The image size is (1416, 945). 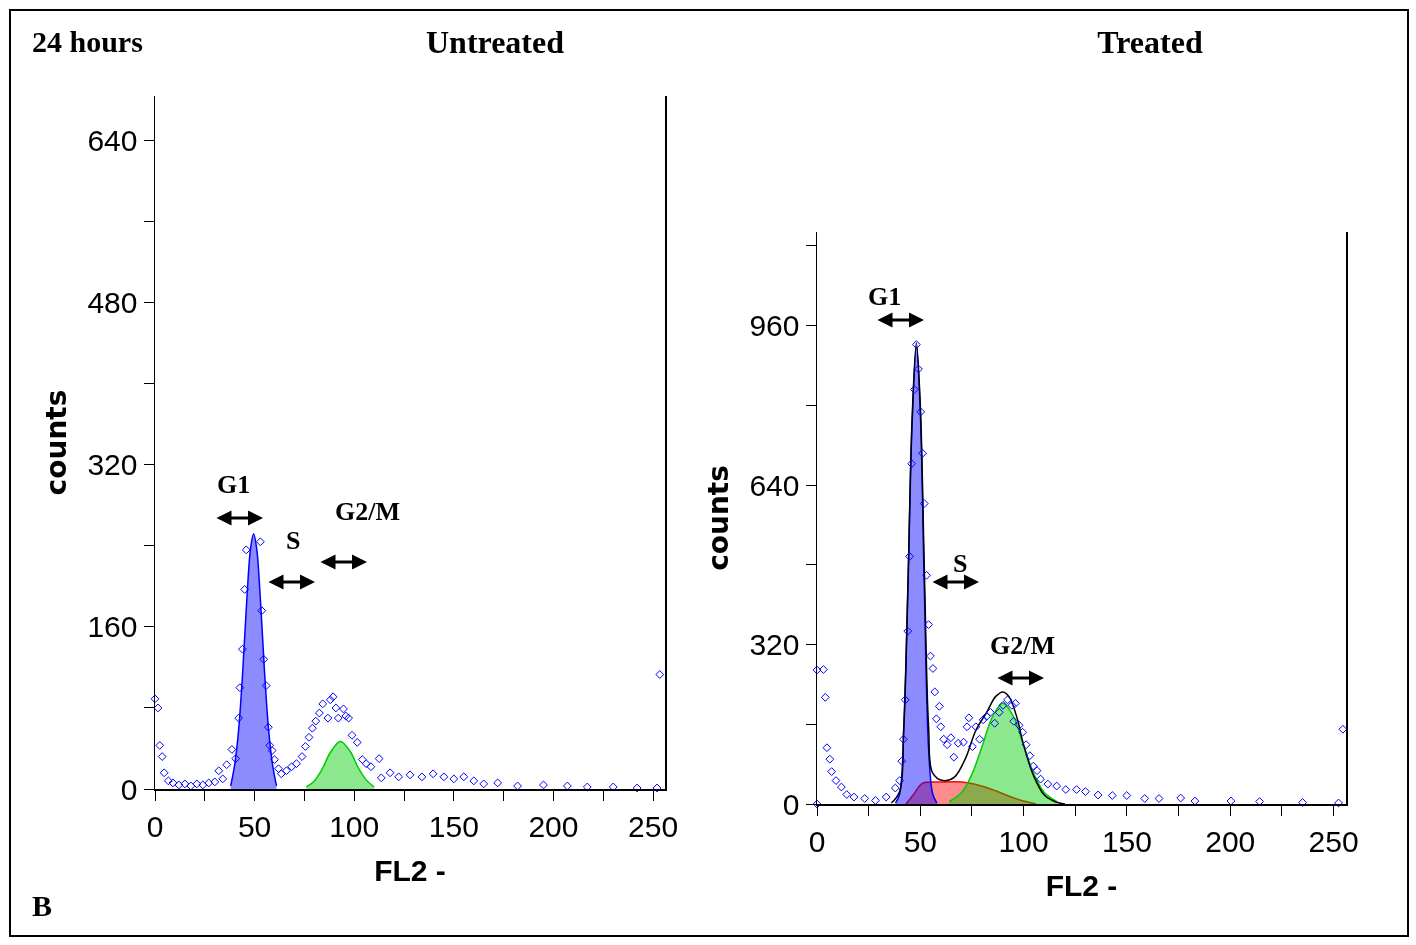 I want to click on chart-title: Untreated, so click(x=495, y=42).